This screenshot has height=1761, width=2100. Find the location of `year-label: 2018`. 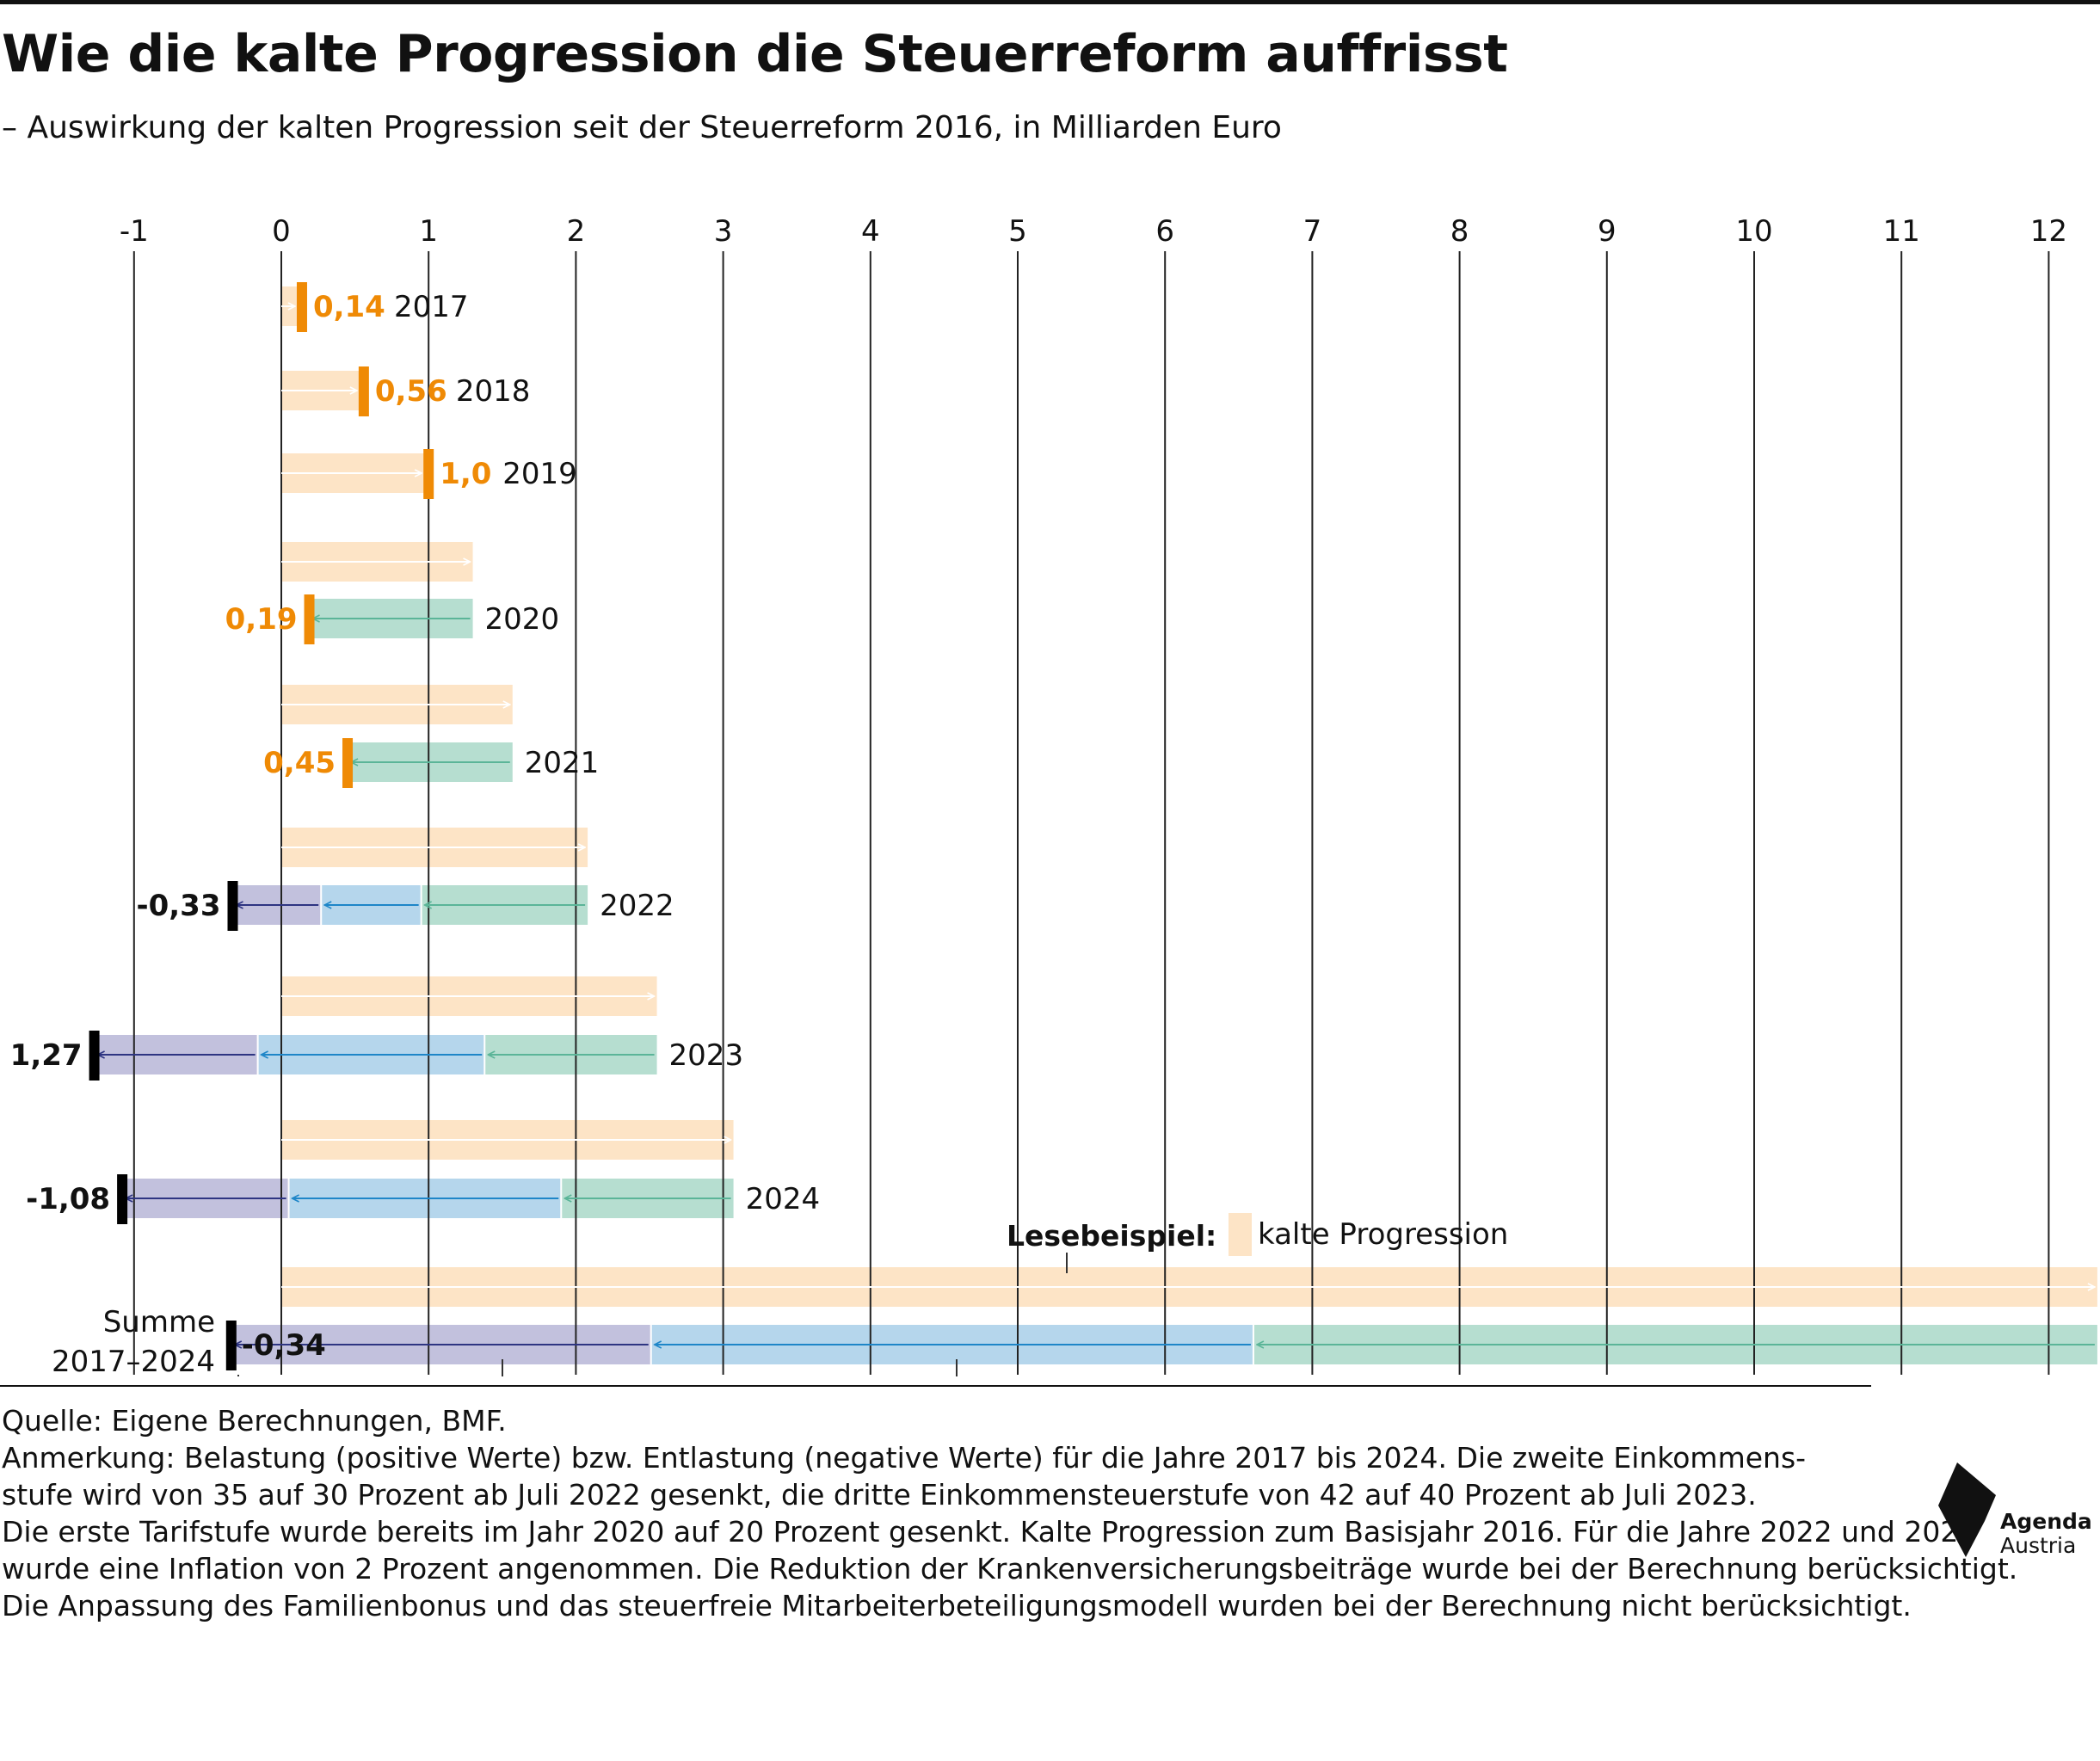

year-label: 2018 is located at coordinates (493, 391).